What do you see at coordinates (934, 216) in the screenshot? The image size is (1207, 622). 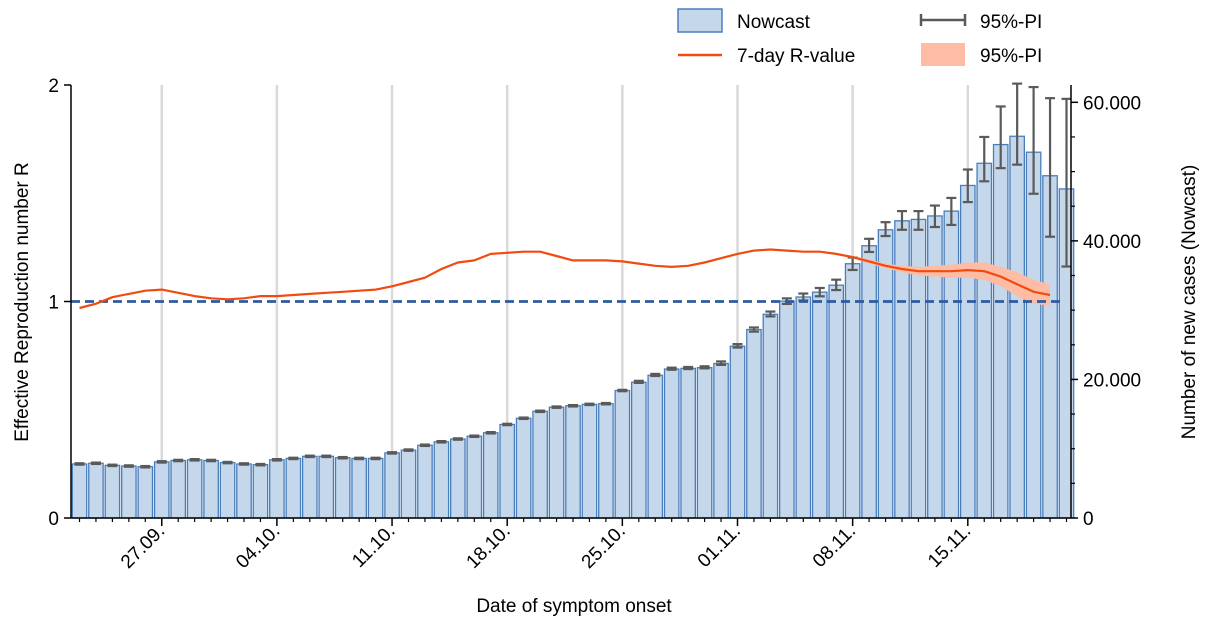 I see `errorbar-13.11.` at bounding box center [934, 216].